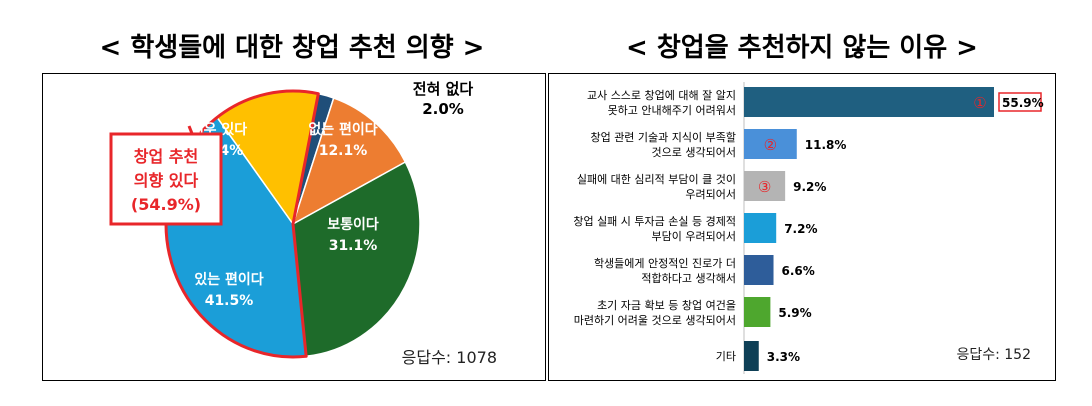  I want to click on bar-rank-mark: ③, so click(764, 187).